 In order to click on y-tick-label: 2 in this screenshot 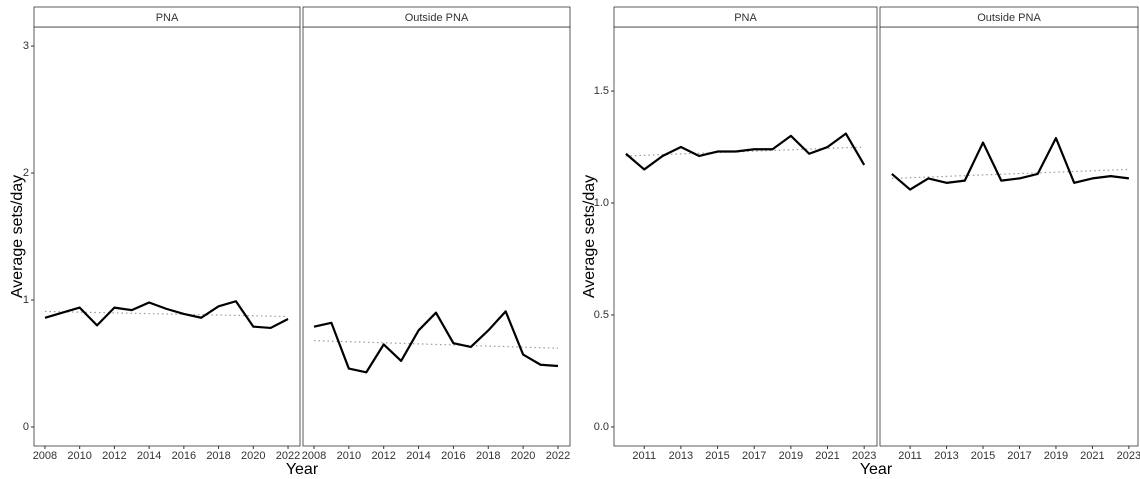, I will do `click(26, 173)`.